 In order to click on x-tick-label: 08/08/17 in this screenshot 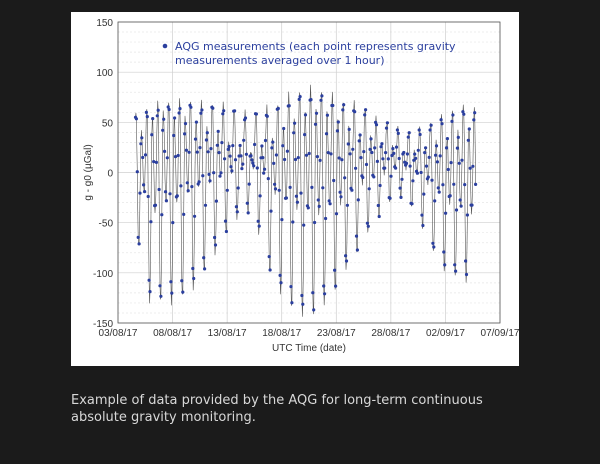, I will do `click(172, 333)`.